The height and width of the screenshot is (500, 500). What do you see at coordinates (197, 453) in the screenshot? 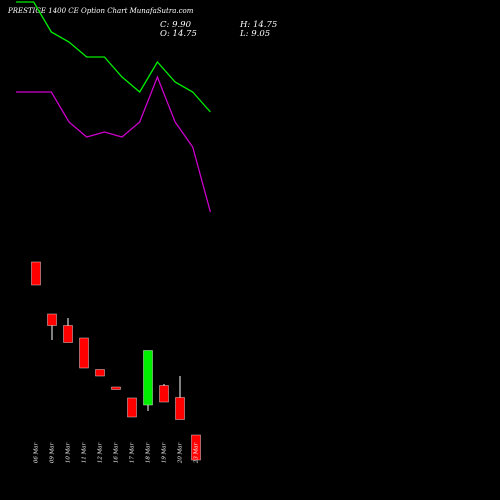
I see `x-tick-label-11: 23 Mar` at bounding box center [197, 453].